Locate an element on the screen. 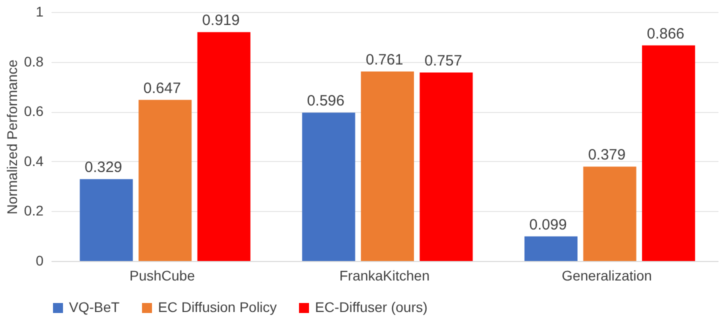 This screenshot has height=320, width=723. x-tick-label: PushCube is located at coordinates (162, 276).